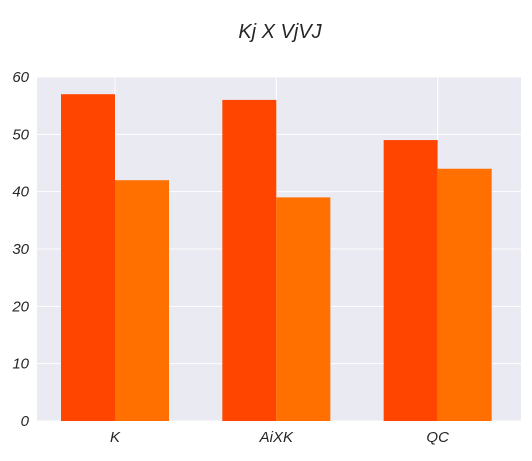 This screenshot has height=461, width=532. I want to click on x-axis-ticks: K AiXK QC, so click(279, 437).